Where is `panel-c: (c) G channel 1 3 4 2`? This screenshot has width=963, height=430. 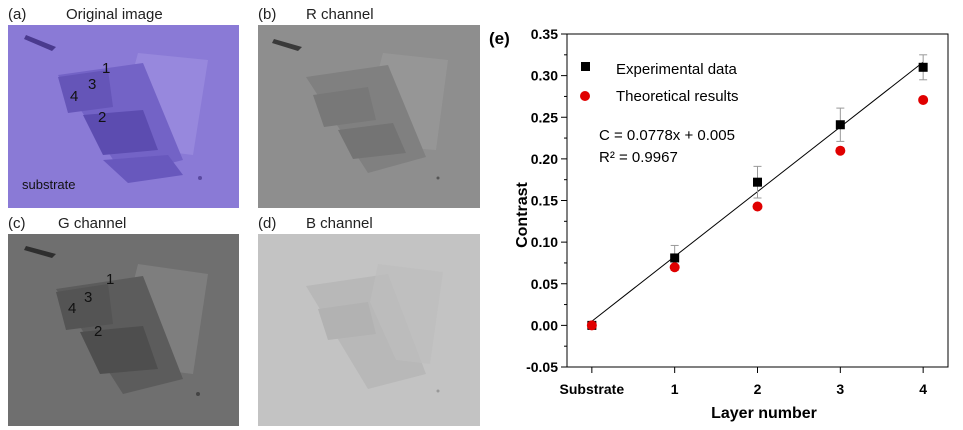
panel-c: (c) G channel 1 3 4 2 is located at coordinates (122, 321).